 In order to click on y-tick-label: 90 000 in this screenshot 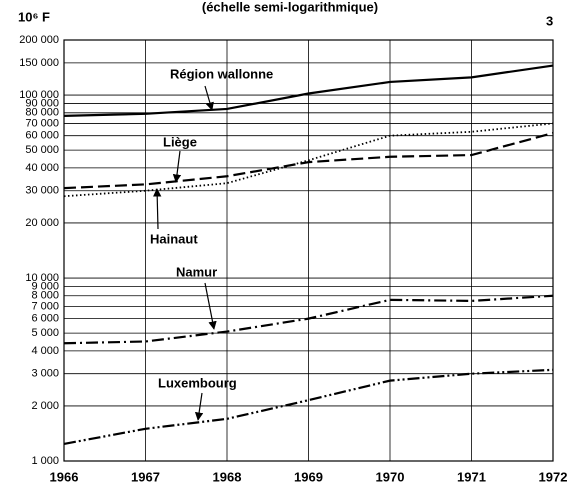, I will do `click(42, 103)`.